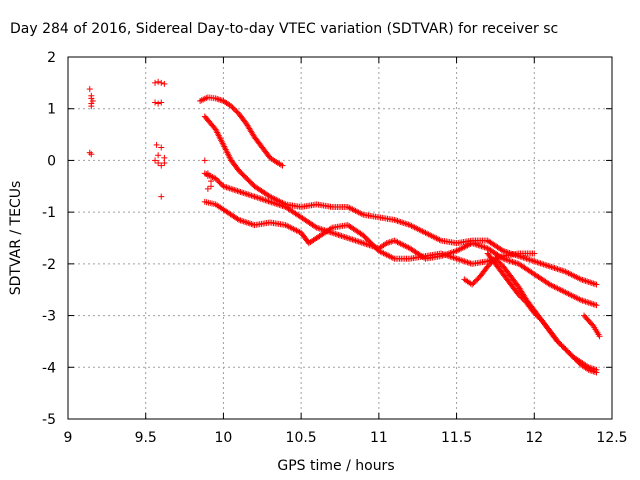 Image resolution: width=640 pixels, height=480 pixels. I want to click on x-tick-labels: 9 9.5 10 10.5 11 11.5 12 12.5, so click(346, 438).